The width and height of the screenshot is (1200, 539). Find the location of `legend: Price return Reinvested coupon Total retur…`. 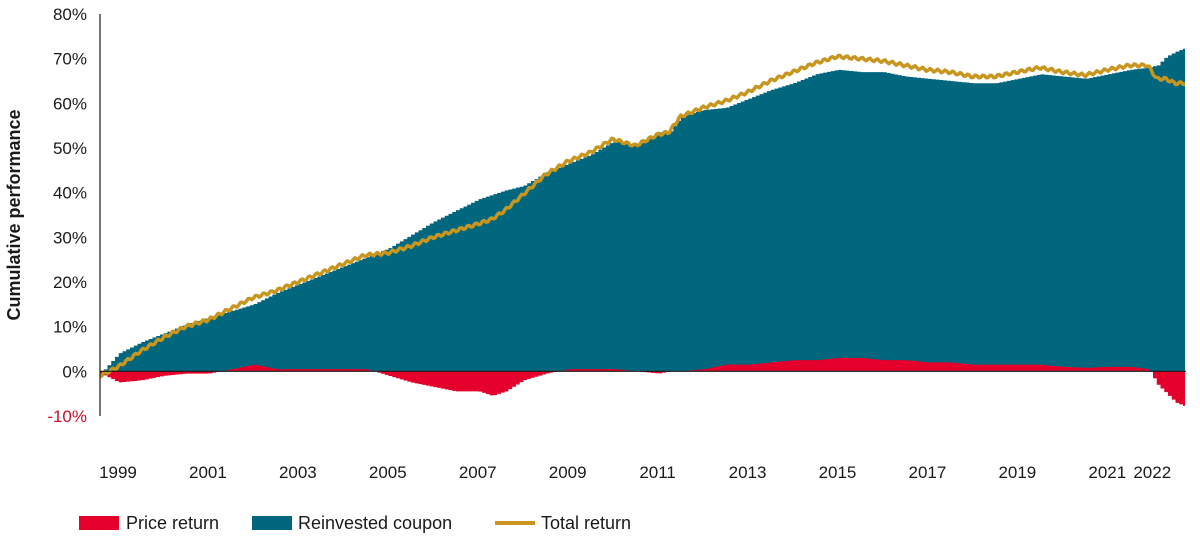

legend: Price return Reinvested coupon Total retur… is located at coordinates (355, 523).